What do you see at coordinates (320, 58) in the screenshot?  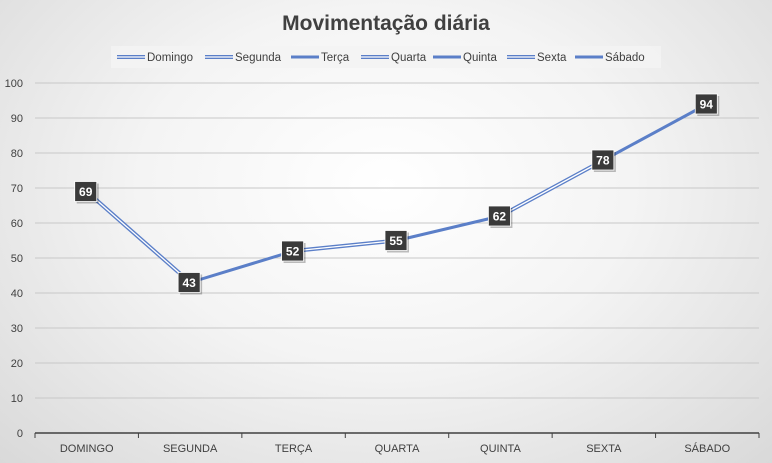 I see `legend-item: Terça` at bounding box center [320, 58].